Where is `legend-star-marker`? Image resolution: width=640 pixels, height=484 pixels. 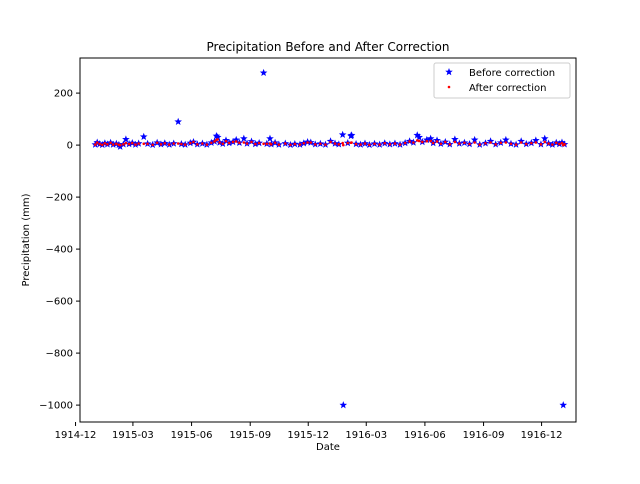 legend-star-marker is located at coordinates (449, 72).